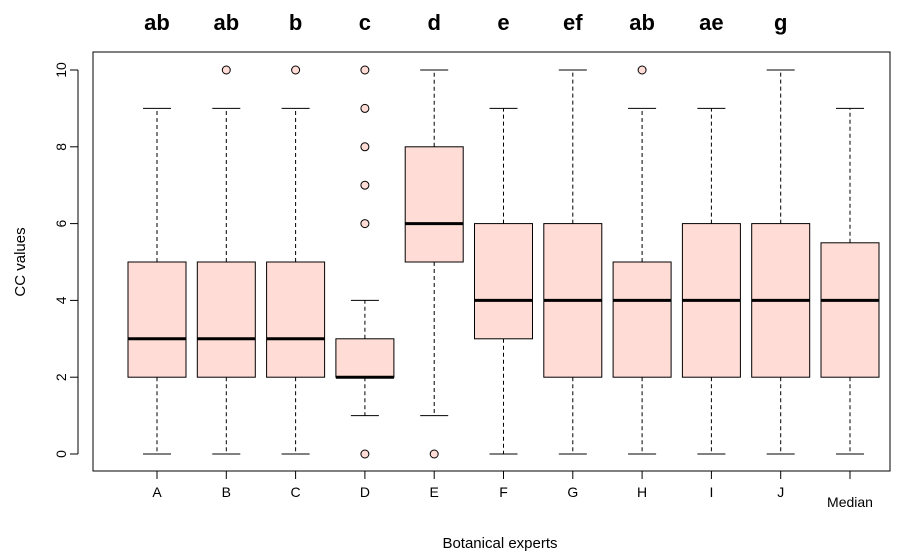  Describe the element at coordinates (61, 454) in the screenshot. I see `y-tick-label: 0` at that location.